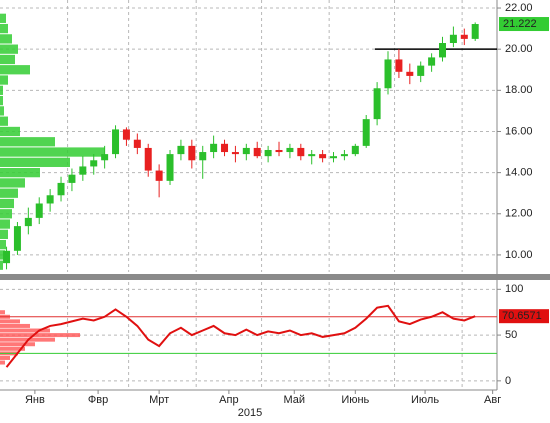 The height and width of the screenshot is (423, 550). I want to click on y-tick-label: 0, so click(508, 381).